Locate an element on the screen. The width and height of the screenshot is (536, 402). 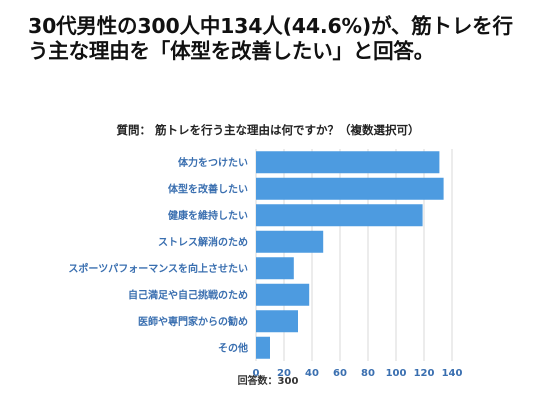
x-tick-label: 0 is located at coordinates (256, 373).